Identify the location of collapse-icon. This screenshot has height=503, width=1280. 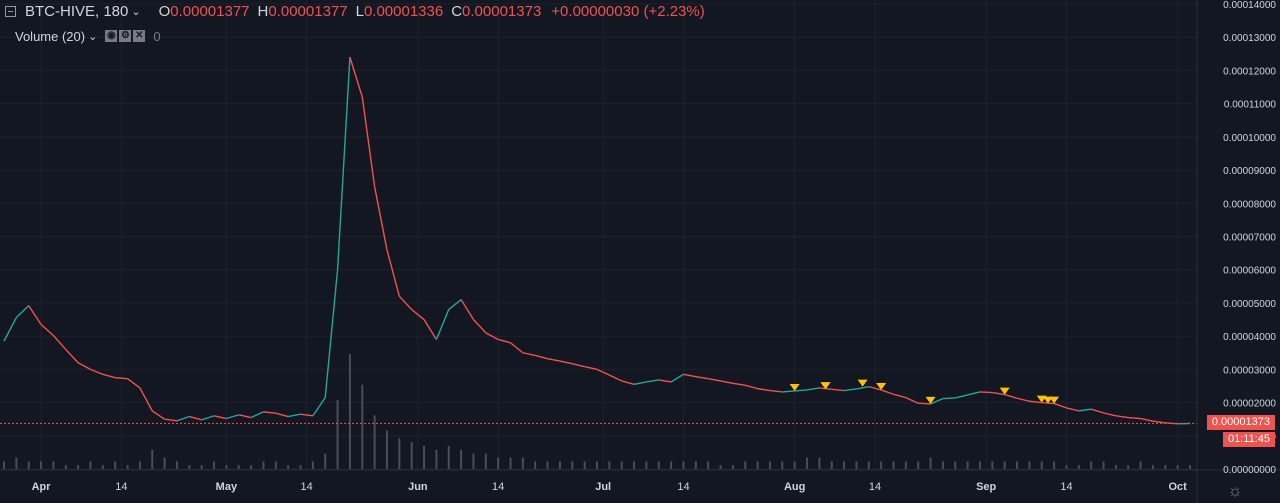
(10, 11).